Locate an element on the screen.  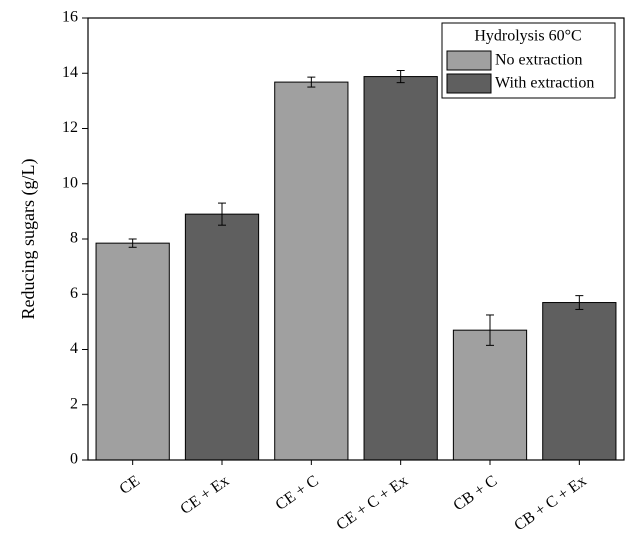
x-tick-label: CE + C is located at coordinates (297, 493).